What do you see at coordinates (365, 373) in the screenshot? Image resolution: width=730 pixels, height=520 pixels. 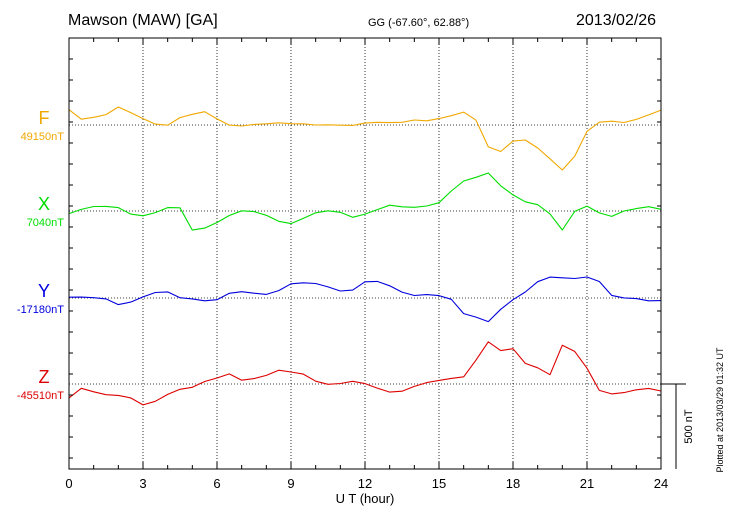 I see `series-line-Z` at bounding box center [365, 373].